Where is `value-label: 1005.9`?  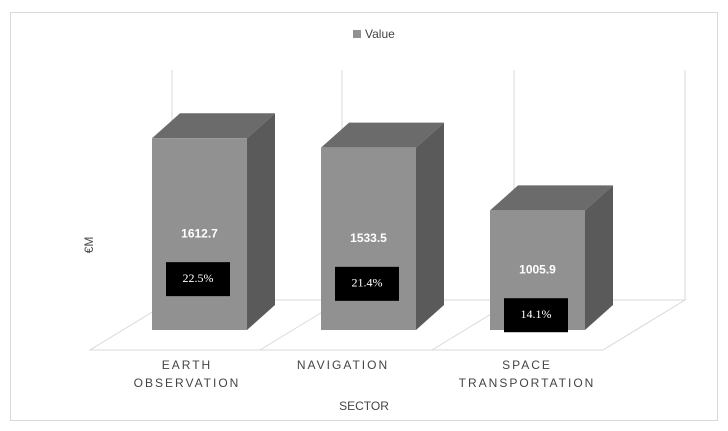 value-label: 1005.9 is located at coordinates (537, 269).